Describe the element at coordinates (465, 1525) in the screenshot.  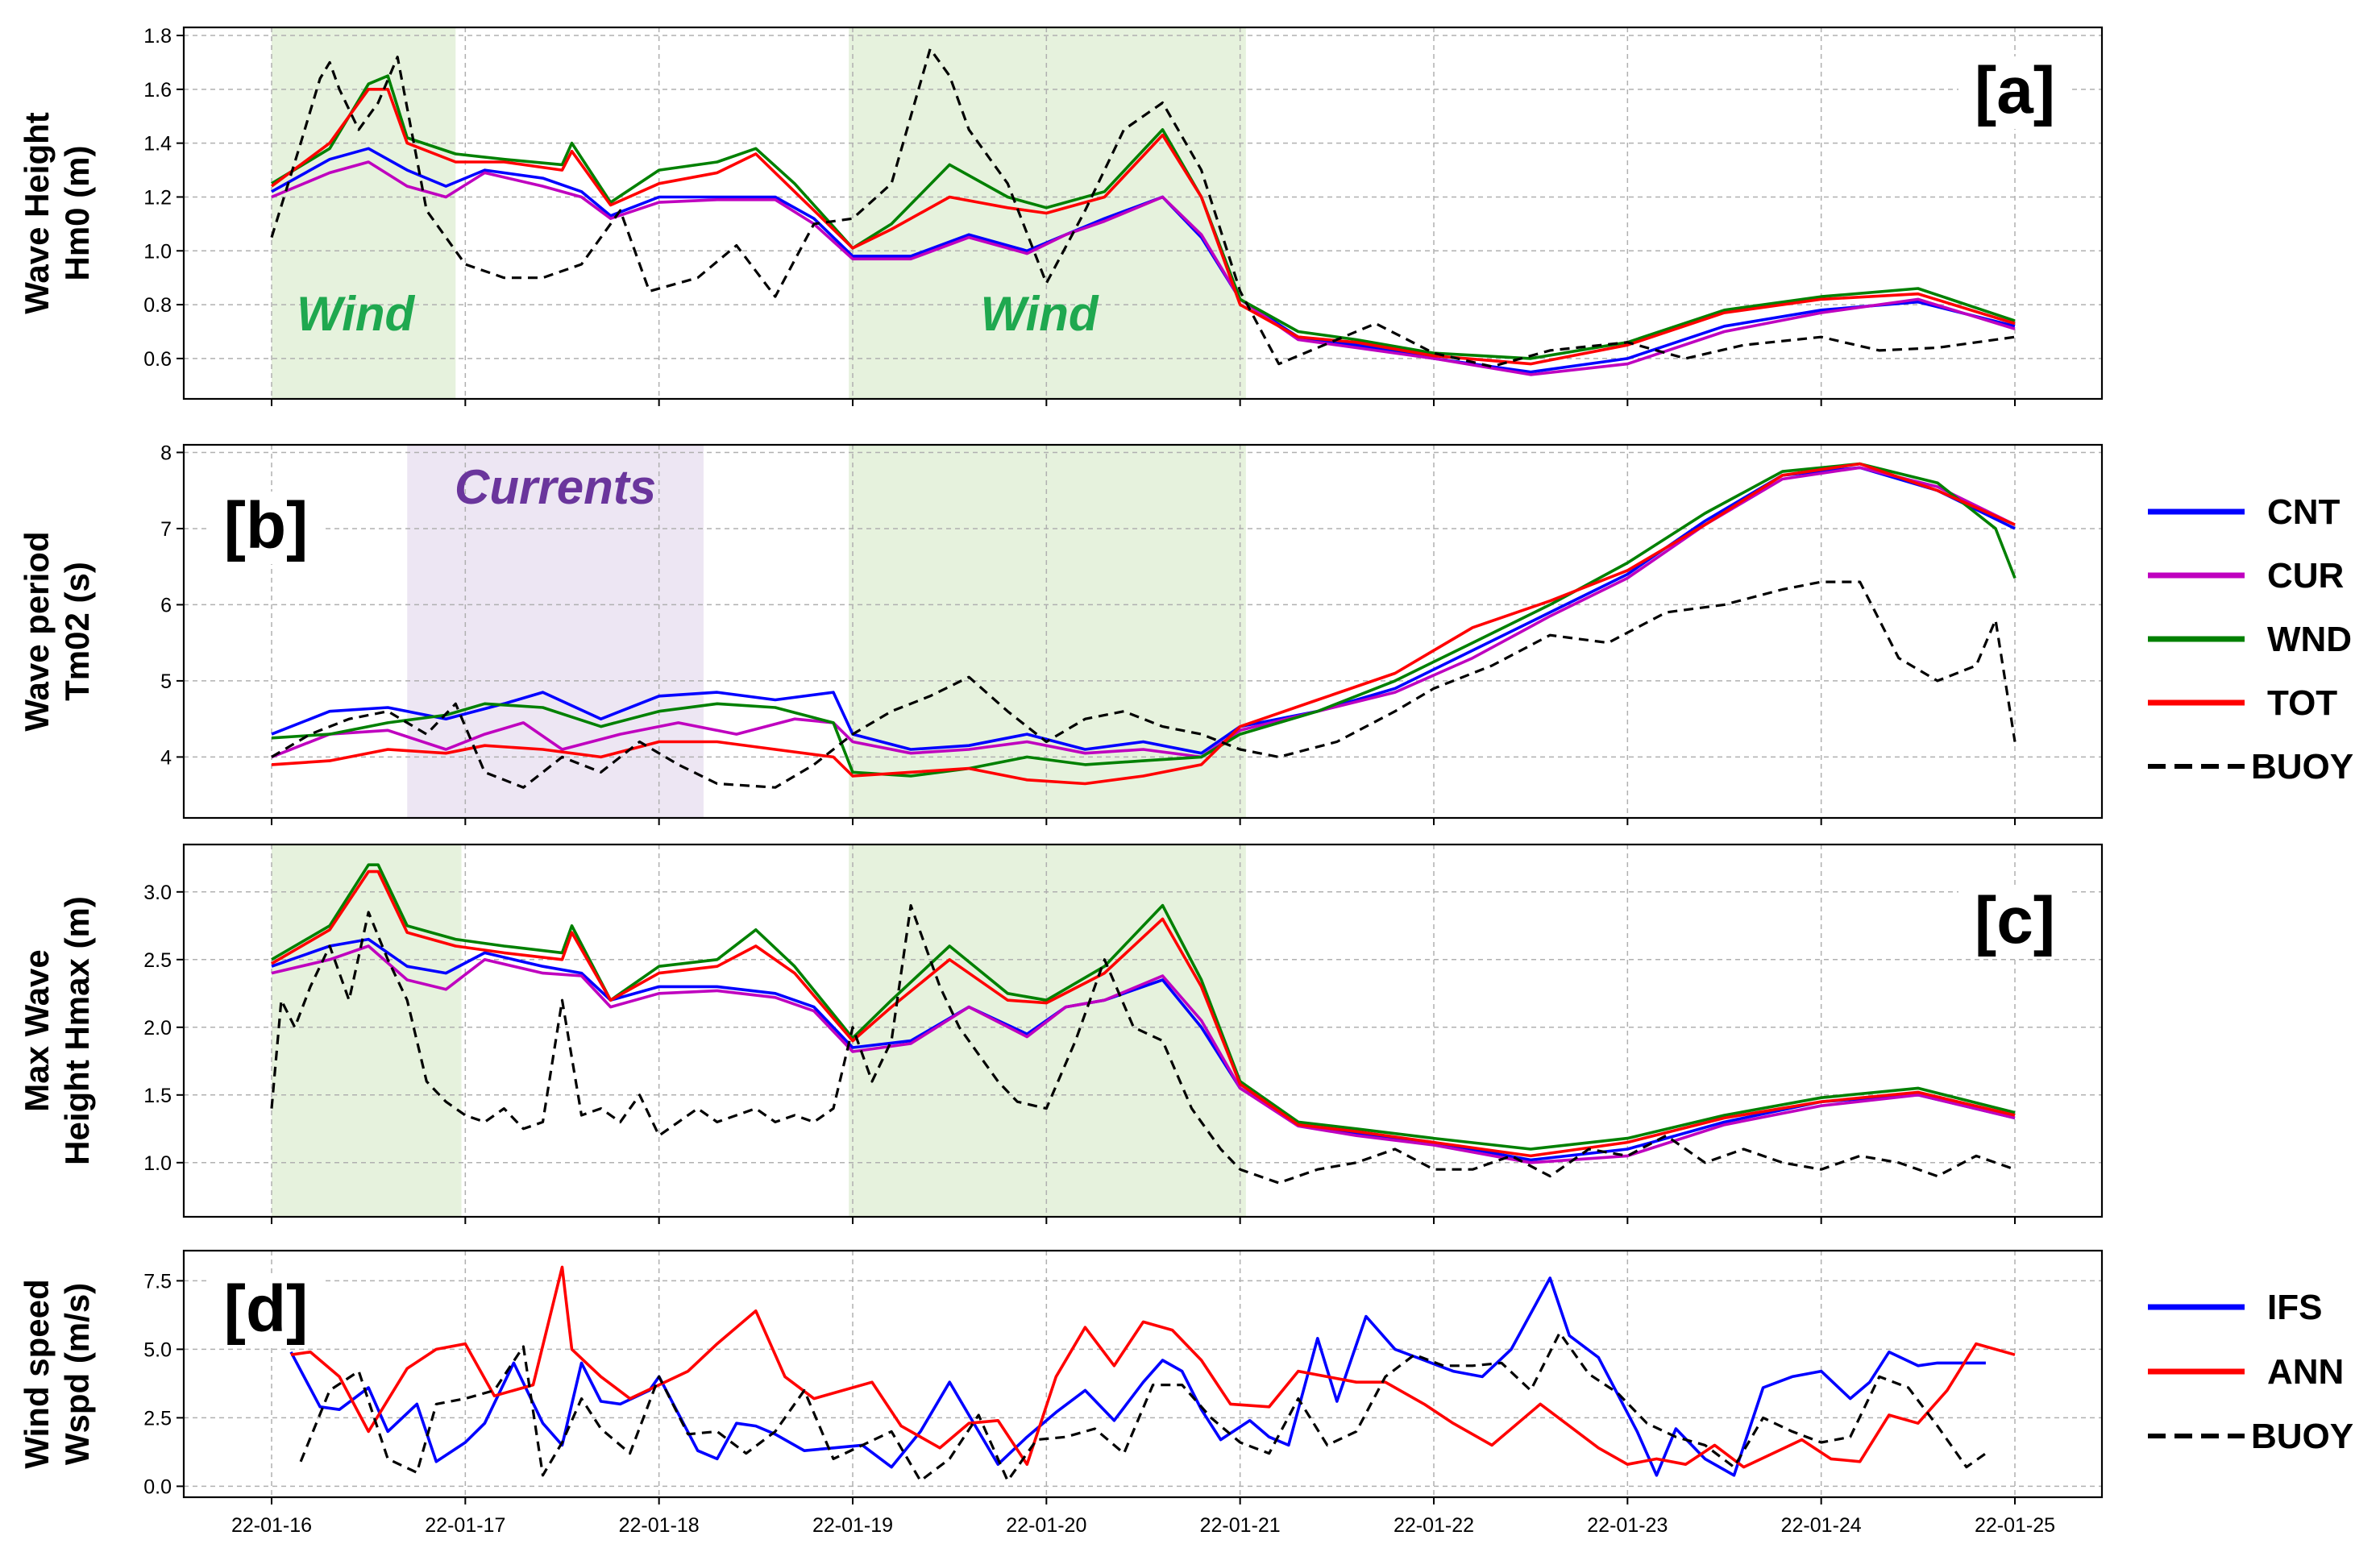
I see `x-tick-label: 22-01-17` at that location.